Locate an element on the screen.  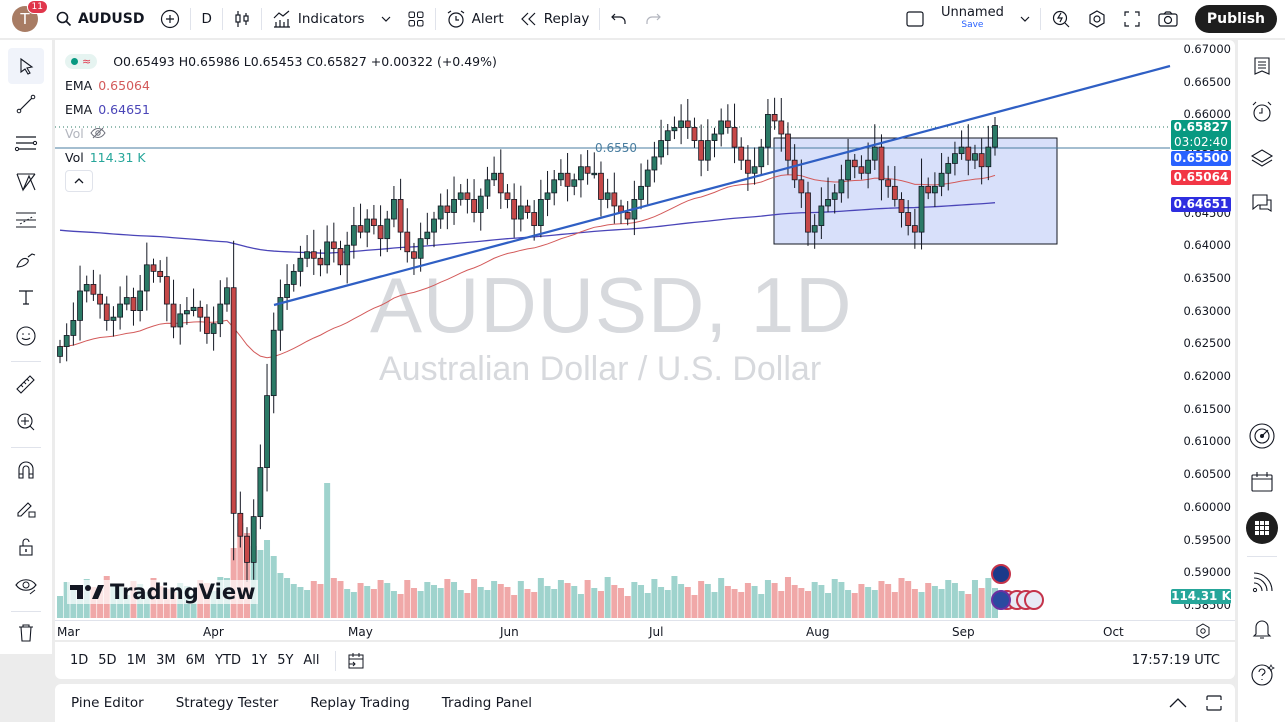
horizontal-lines-tool is located at coordinates (26, 143).